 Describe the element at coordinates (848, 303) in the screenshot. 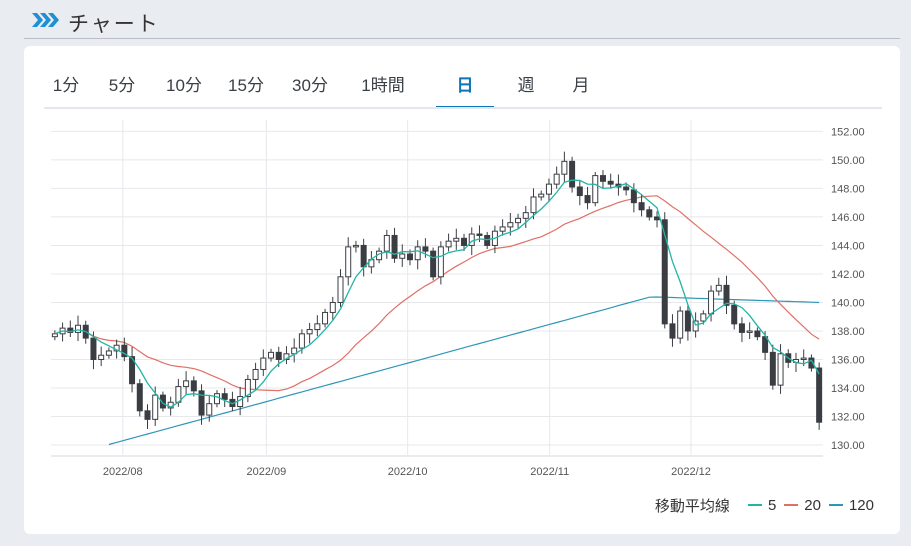

I see `y-tick-label: 140.00` at that location.